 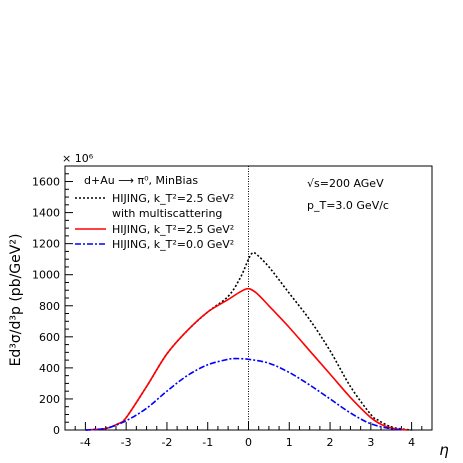 What do you see at coordinates (141, 180) in the screenshot?
I see `reaction-annotation: d+Au ⟶ π⁰, MinBias` at bounding box center [141, 180].